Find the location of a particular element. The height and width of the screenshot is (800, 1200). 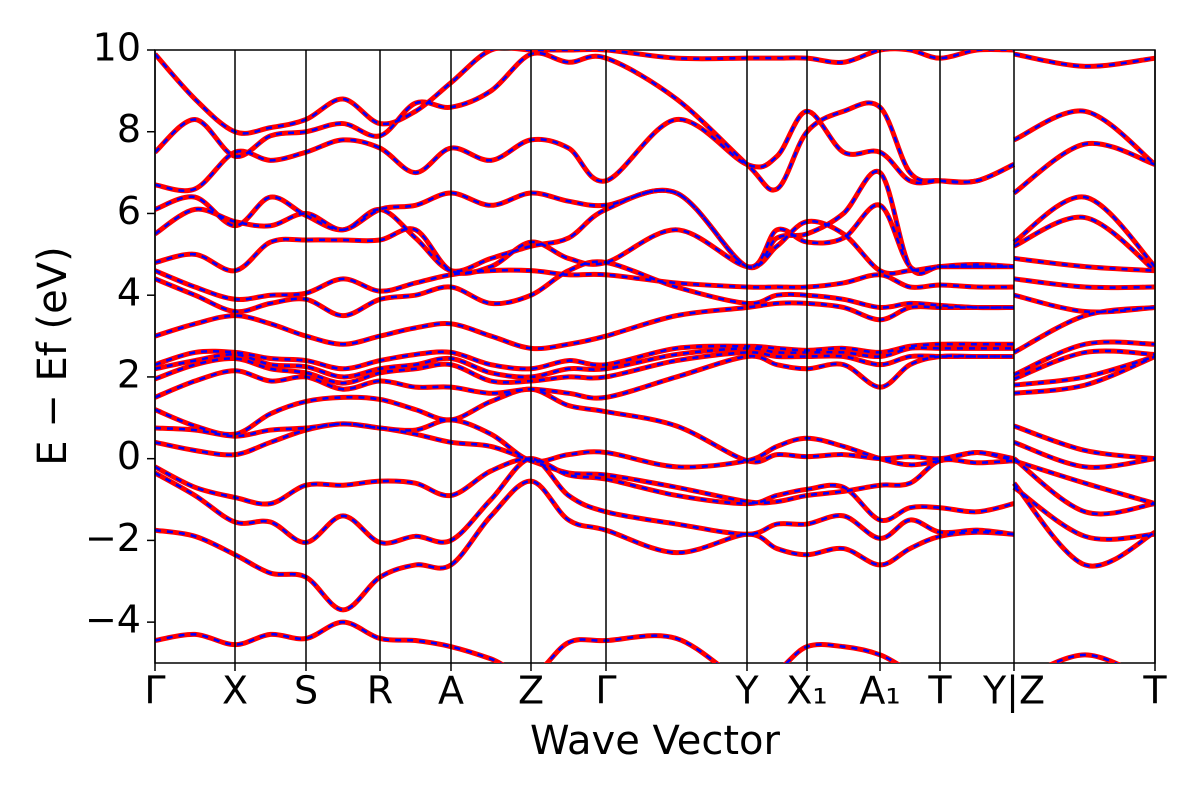

y-tick-label: 6 is located at coordinates (129, 211).